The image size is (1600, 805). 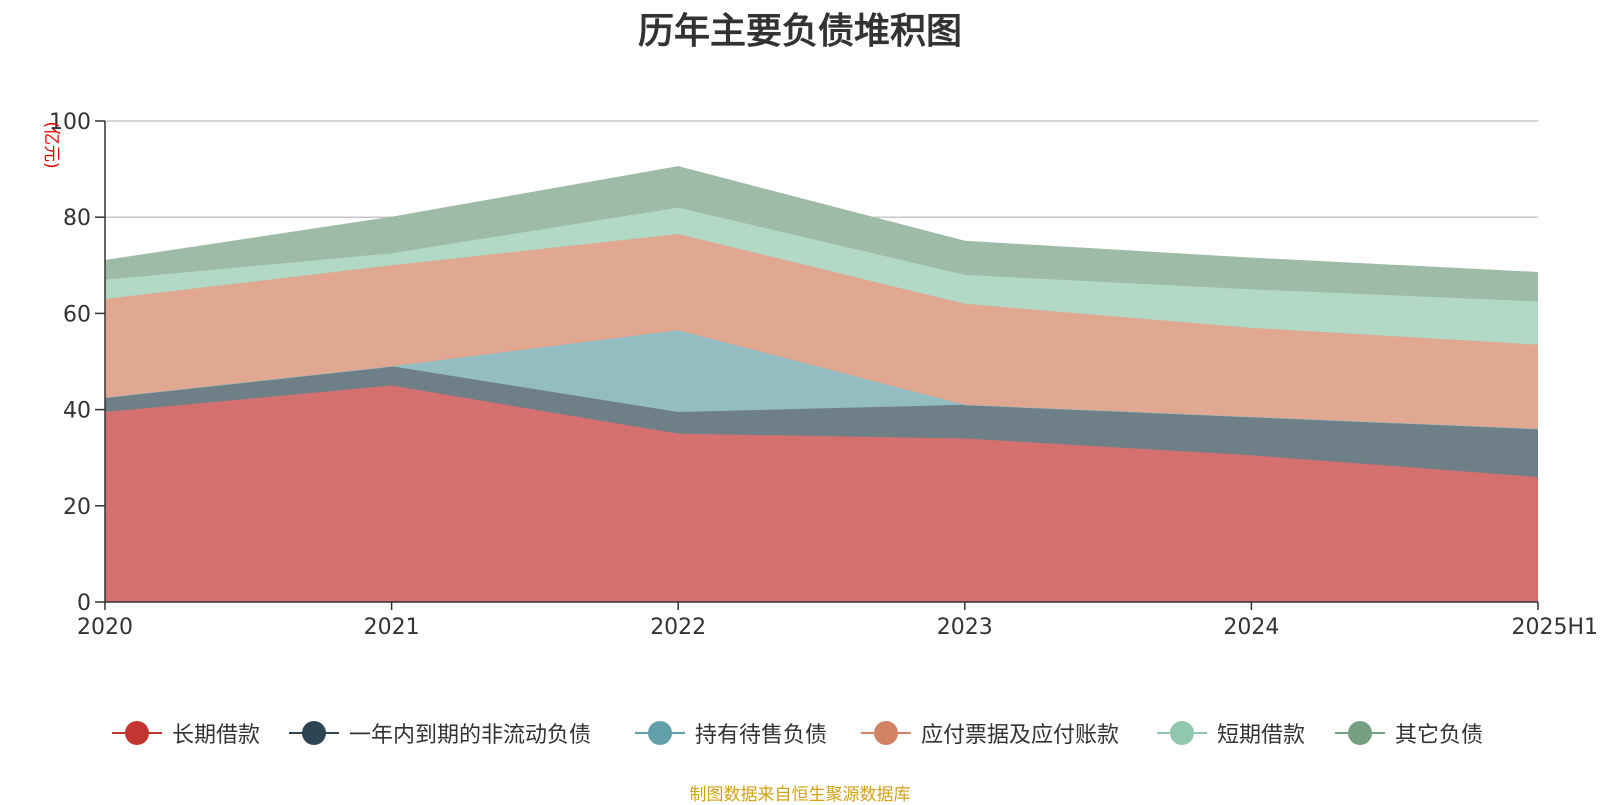 I want to click on legend-label-2: 持有待售负债, so click(x=761, y=735).